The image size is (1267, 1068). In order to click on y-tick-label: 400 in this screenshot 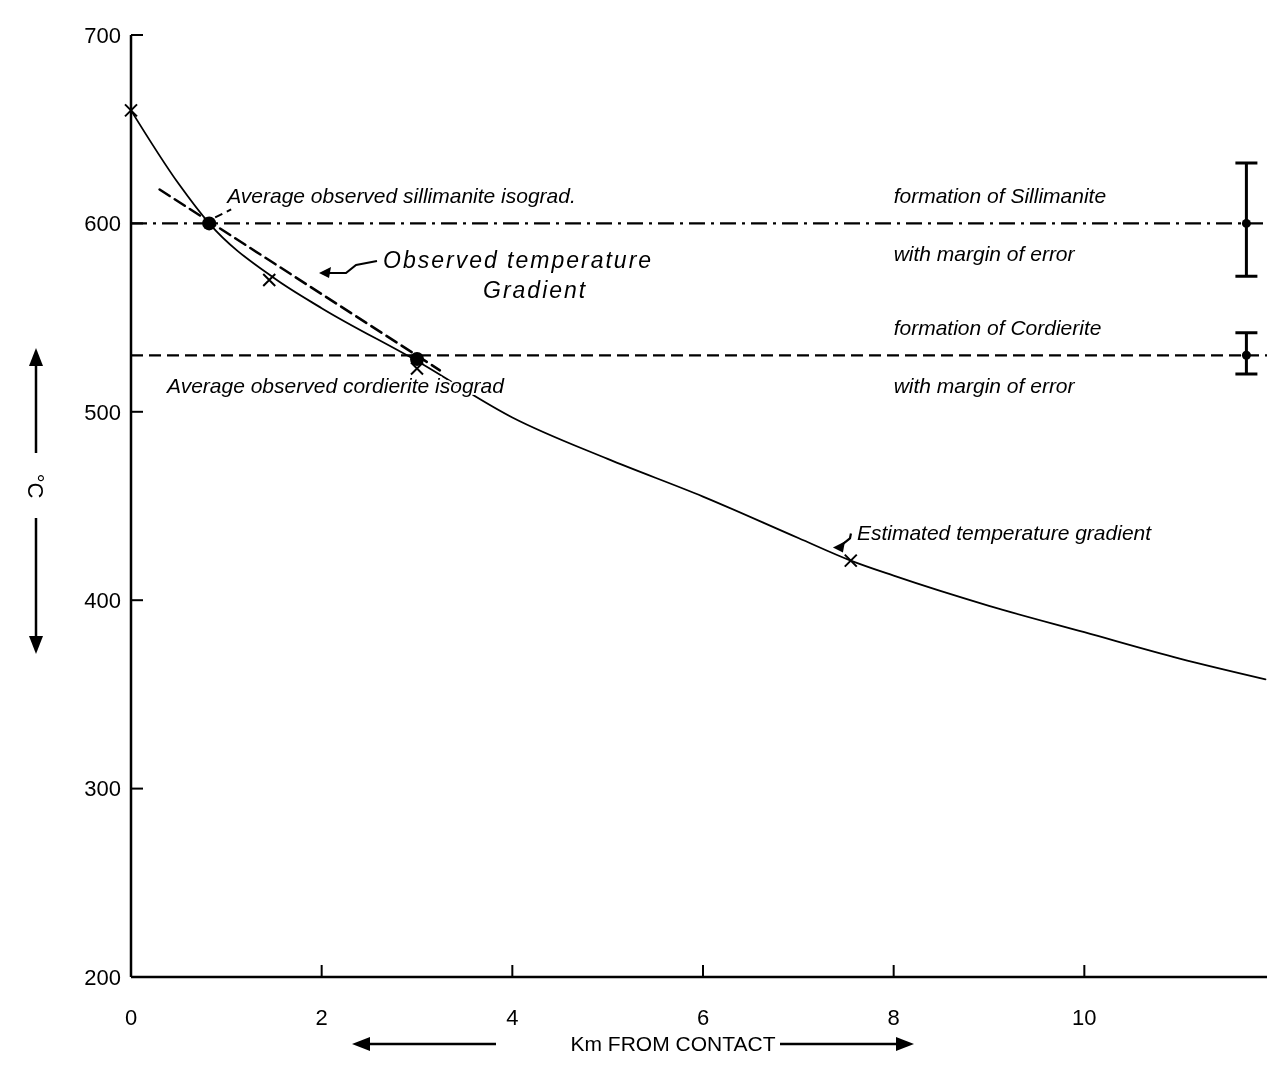, I will do `click(102, 600)`.